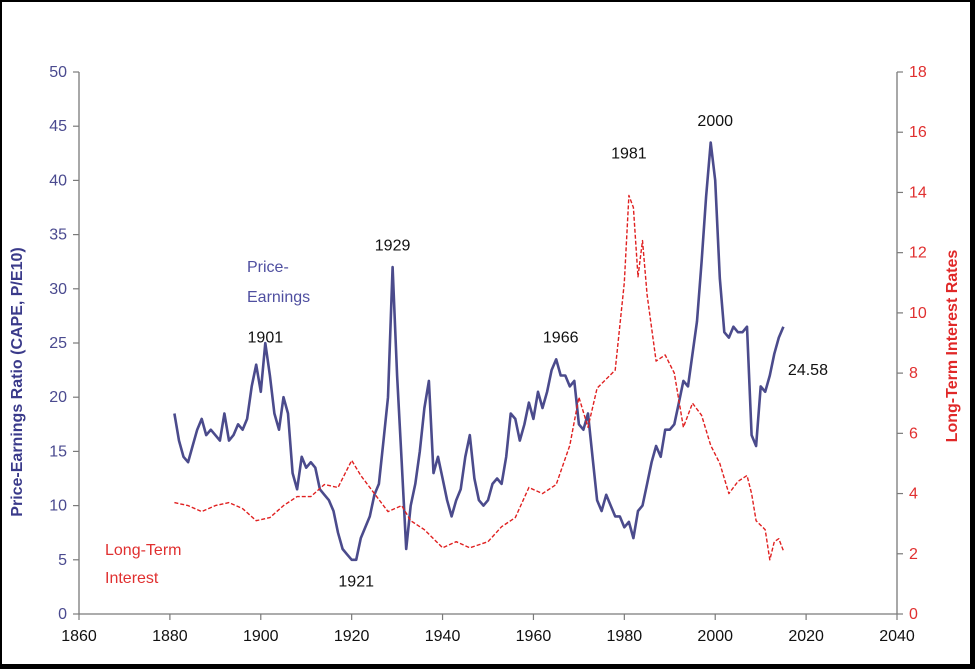 The image size is (975, 669). What do you see at coordinates (443, 636) in the screenshot?
I see `x-tick-label: 1940` at bounding box center [443, 636].